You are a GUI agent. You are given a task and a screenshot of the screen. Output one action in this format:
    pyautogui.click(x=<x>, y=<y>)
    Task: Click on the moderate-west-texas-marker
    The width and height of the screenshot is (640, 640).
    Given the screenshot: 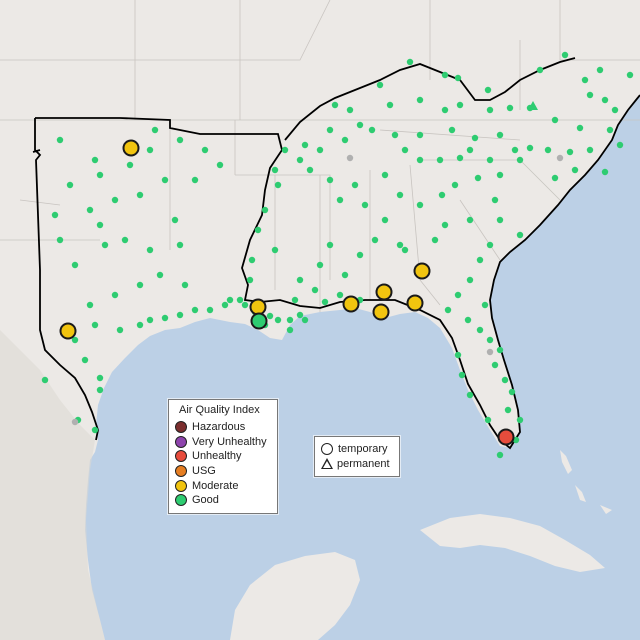 What is the action you would take?
    pyautogui.click(x=68, y=331)
    